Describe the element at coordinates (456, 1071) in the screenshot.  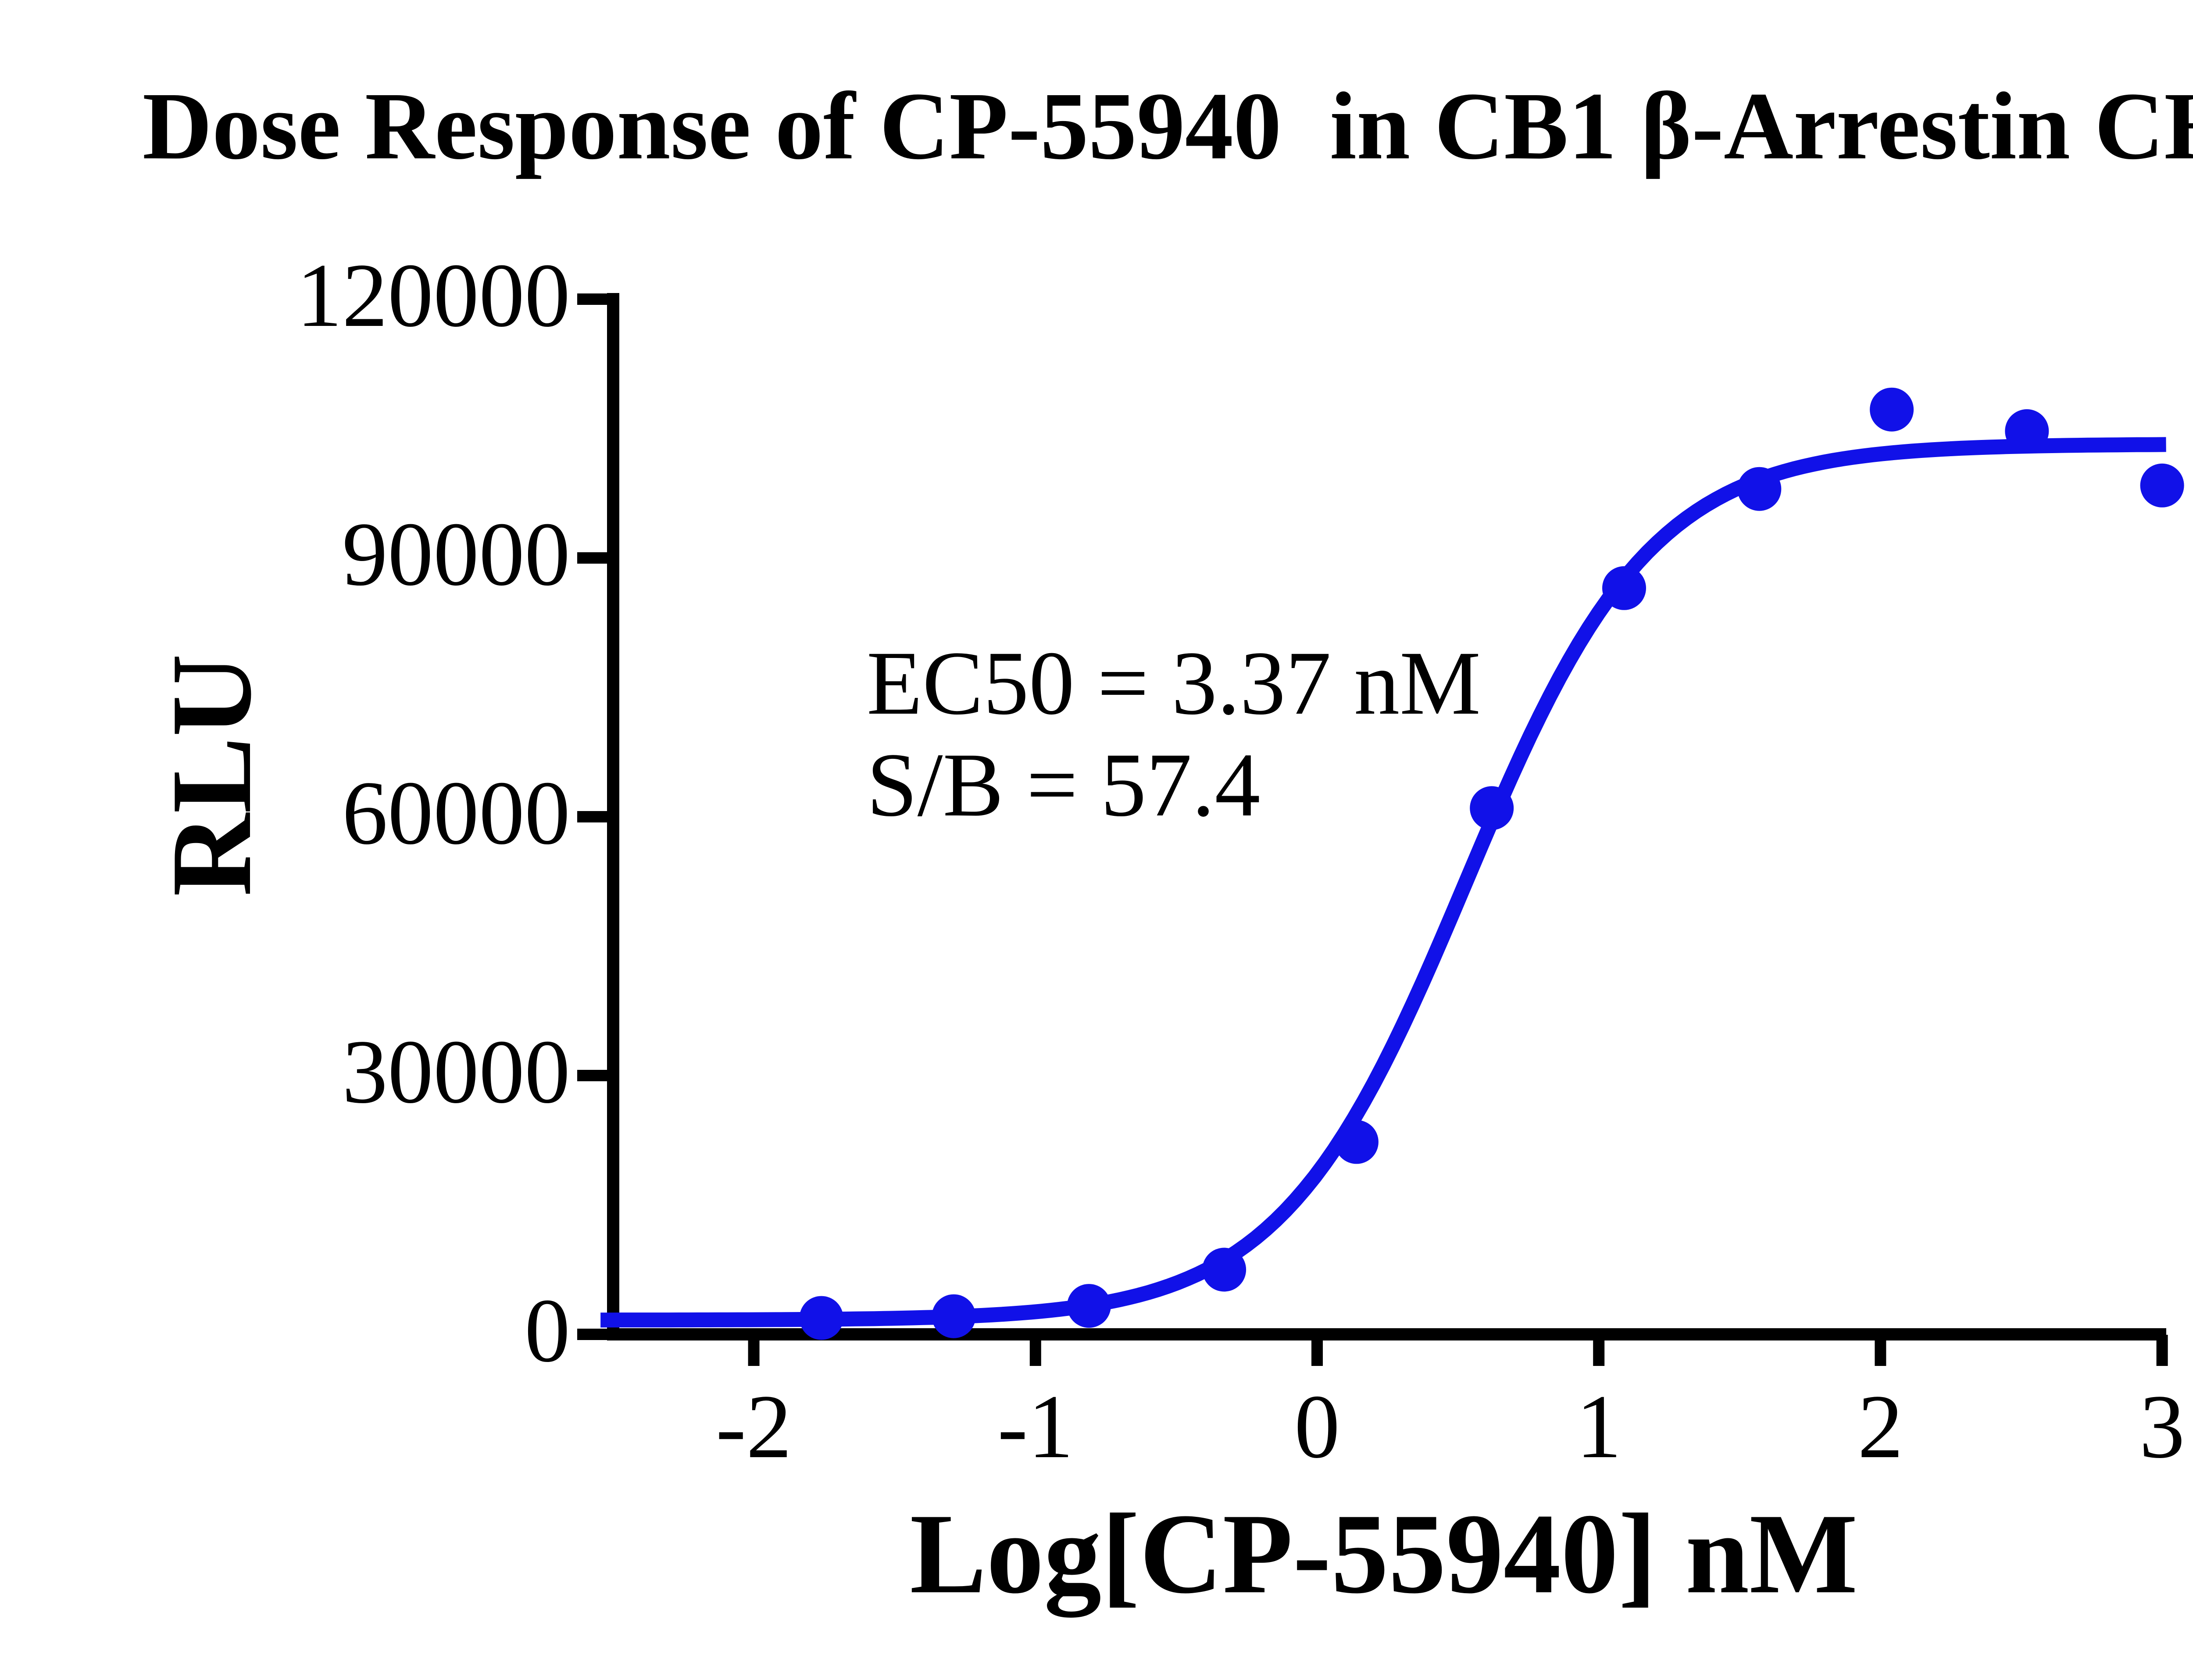
I see `y-tick-label-1: 30000` at that location.